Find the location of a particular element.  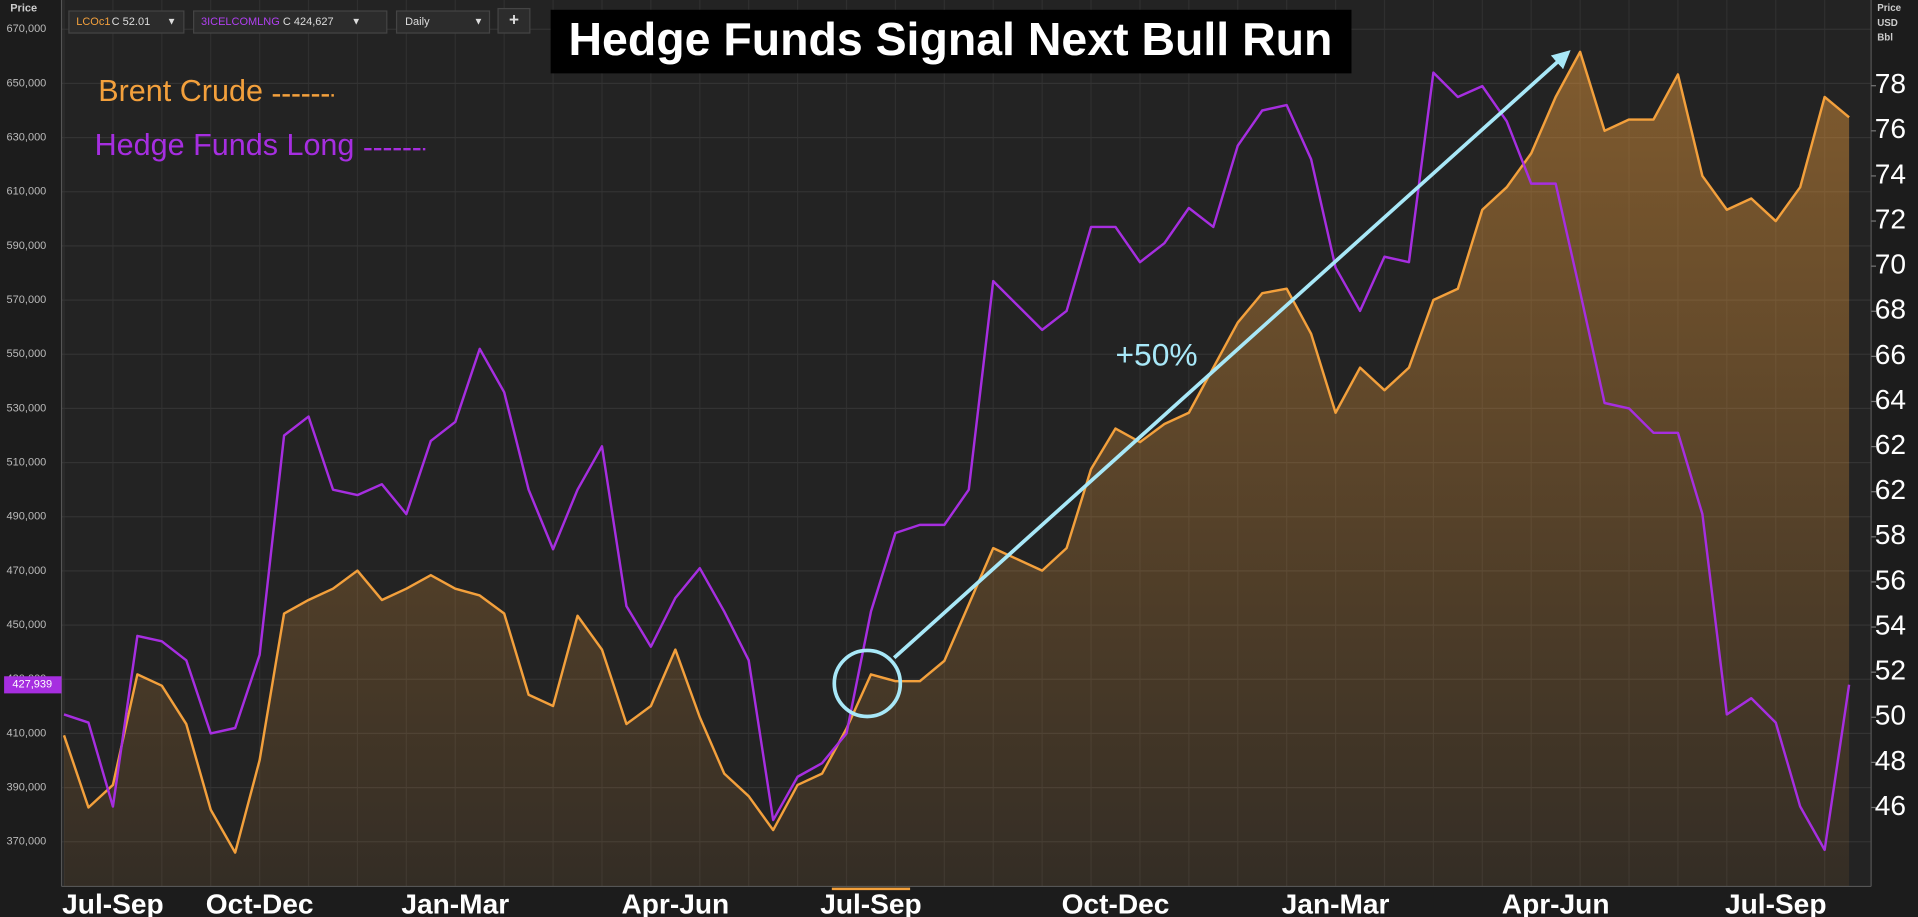

symbol: 3ICELCOMLNG is located at coordinates (240, 22).